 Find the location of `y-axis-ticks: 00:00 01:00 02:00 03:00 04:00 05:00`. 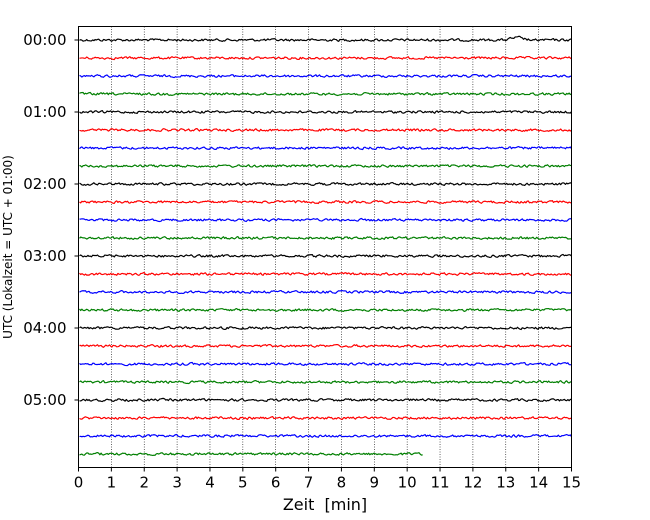

y-axis-ticks: 00:00 01:00 02:00 03:00 04:00 05:00 is located at coordinates (51, 220).